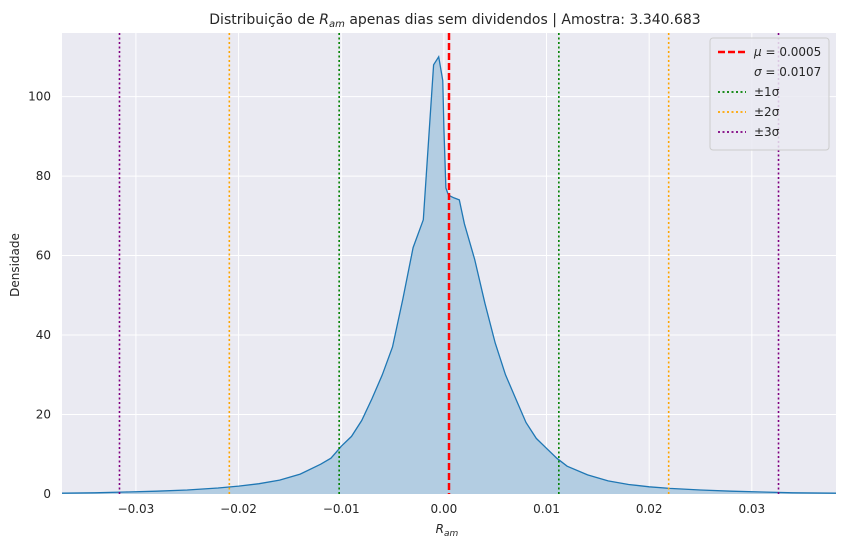 The image size is (845, 549). I want to click on y-tick-label: 60, so click(43, 256).